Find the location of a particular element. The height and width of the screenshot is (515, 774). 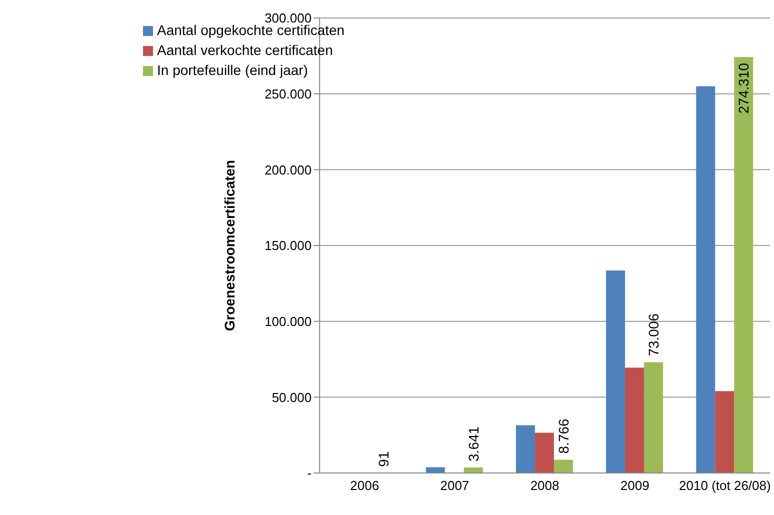

data-label: 3.641 is located at coordinates (473, 444).